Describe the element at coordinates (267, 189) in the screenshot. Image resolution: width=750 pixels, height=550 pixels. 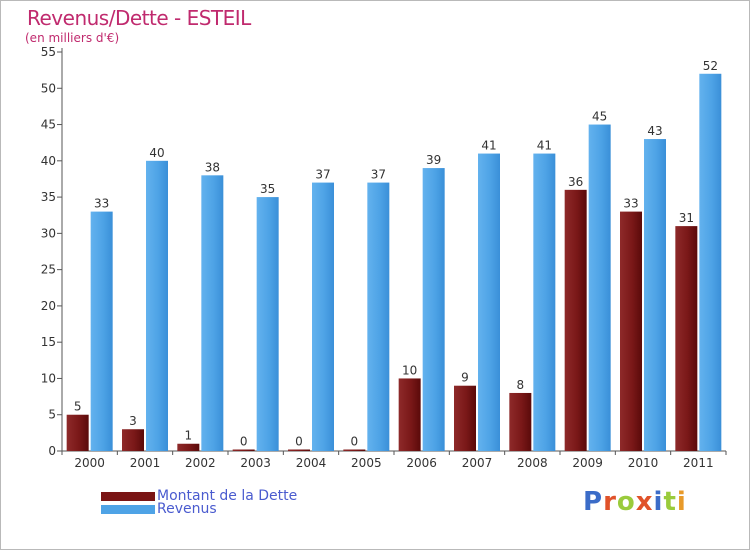
I see `data-label-revenus: 35` at that location.